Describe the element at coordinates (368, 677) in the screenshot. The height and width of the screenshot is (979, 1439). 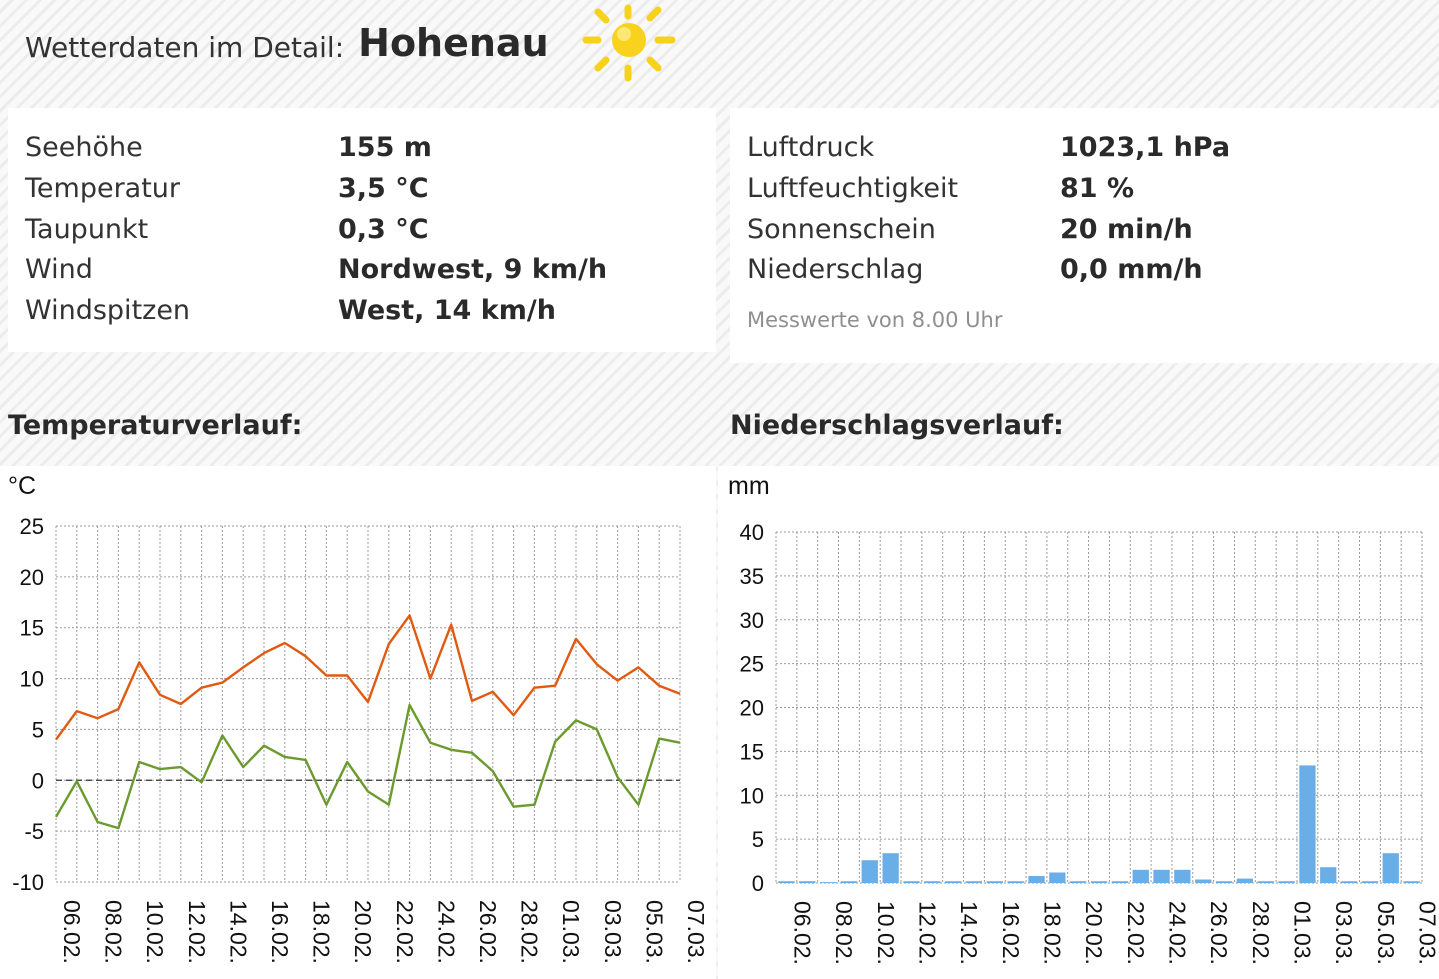
I see `max-temperature-line` at that location.